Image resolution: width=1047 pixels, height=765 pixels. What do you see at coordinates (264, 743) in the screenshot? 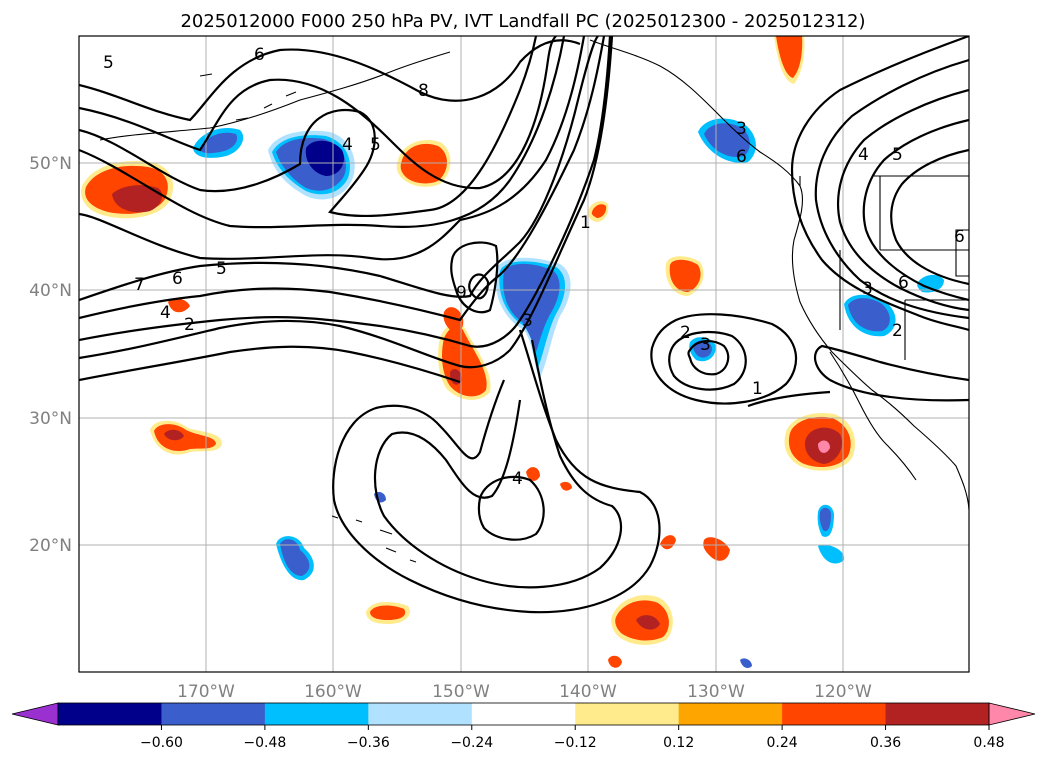
I see `colorbar-tick-label: −0.48` at bounding box center [264, 743].